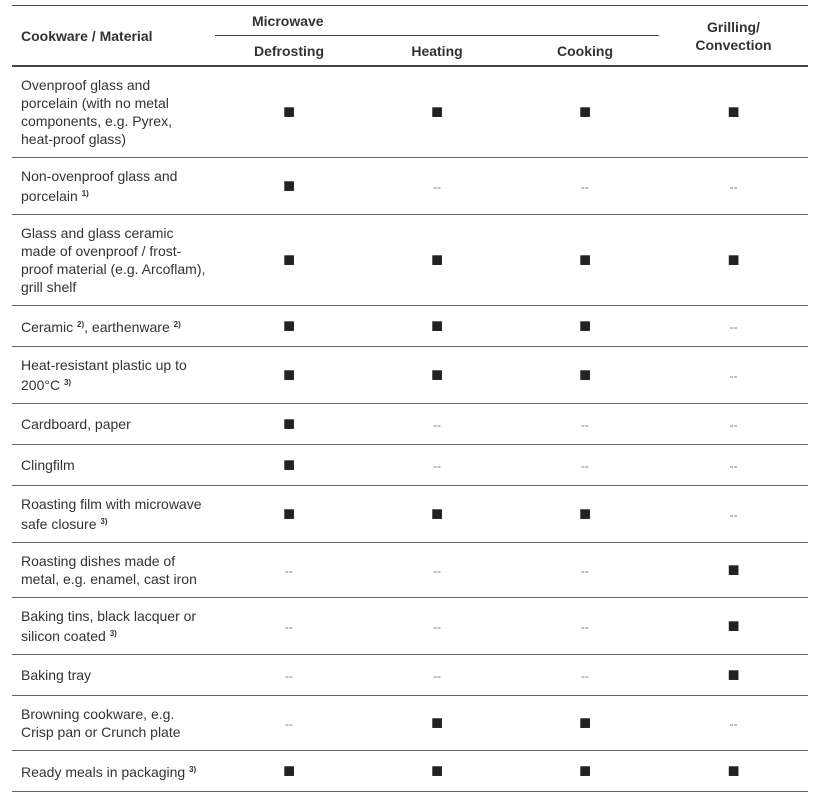 The width and height of the screenshot is (816, 801). I want to click on row-label: Non-ovenproof glass and porcelain 1), so click(113, 186).